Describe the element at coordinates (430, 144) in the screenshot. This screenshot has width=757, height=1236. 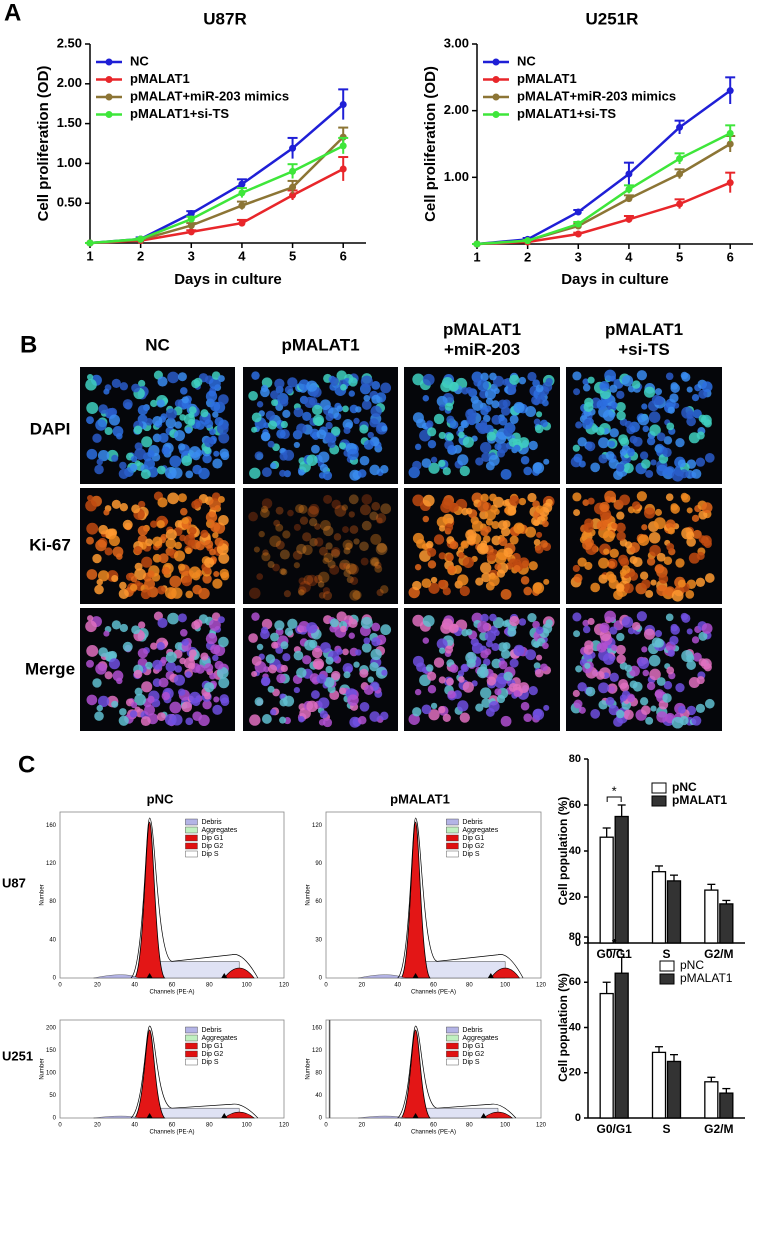
I see `y-axis-label: Cell proliferation (OD)` at that location.